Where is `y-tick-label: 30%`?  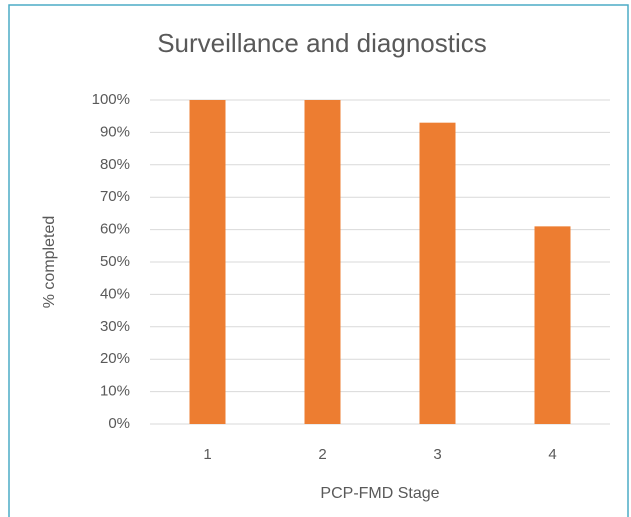
y-tick-label: 30% is located at coordinates (115, 326).